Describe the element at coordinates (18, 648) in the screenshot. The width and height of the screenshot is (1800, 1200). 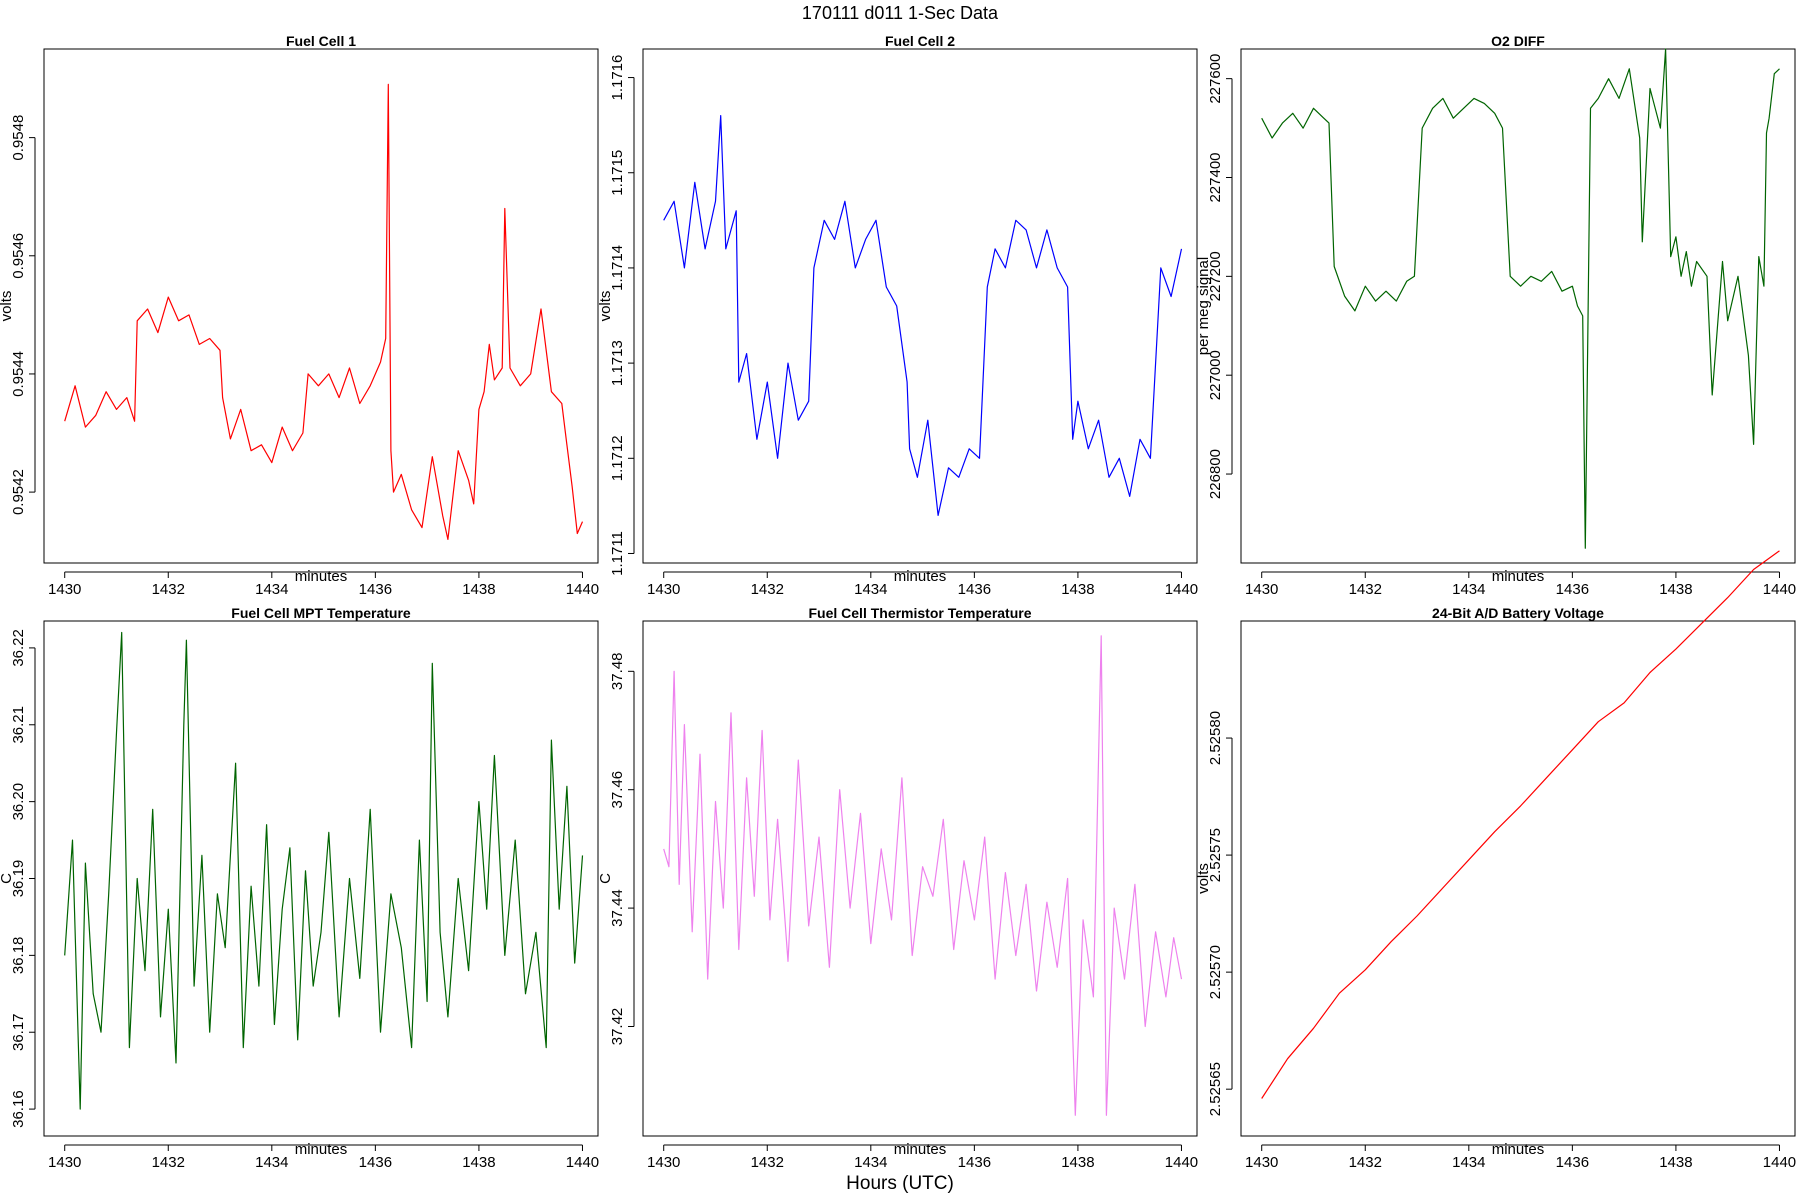
I see `y-tick-label: 36.22` at that location.